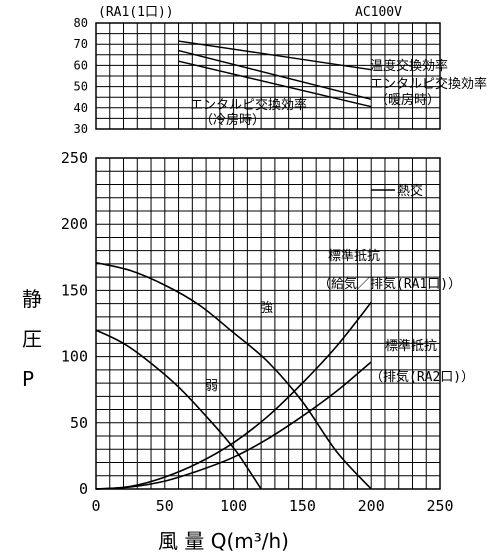  What do you see at coordinates (74, 357) in the screenshot?
I see `y-tick-label: 100` at bounding box center [74, 357].